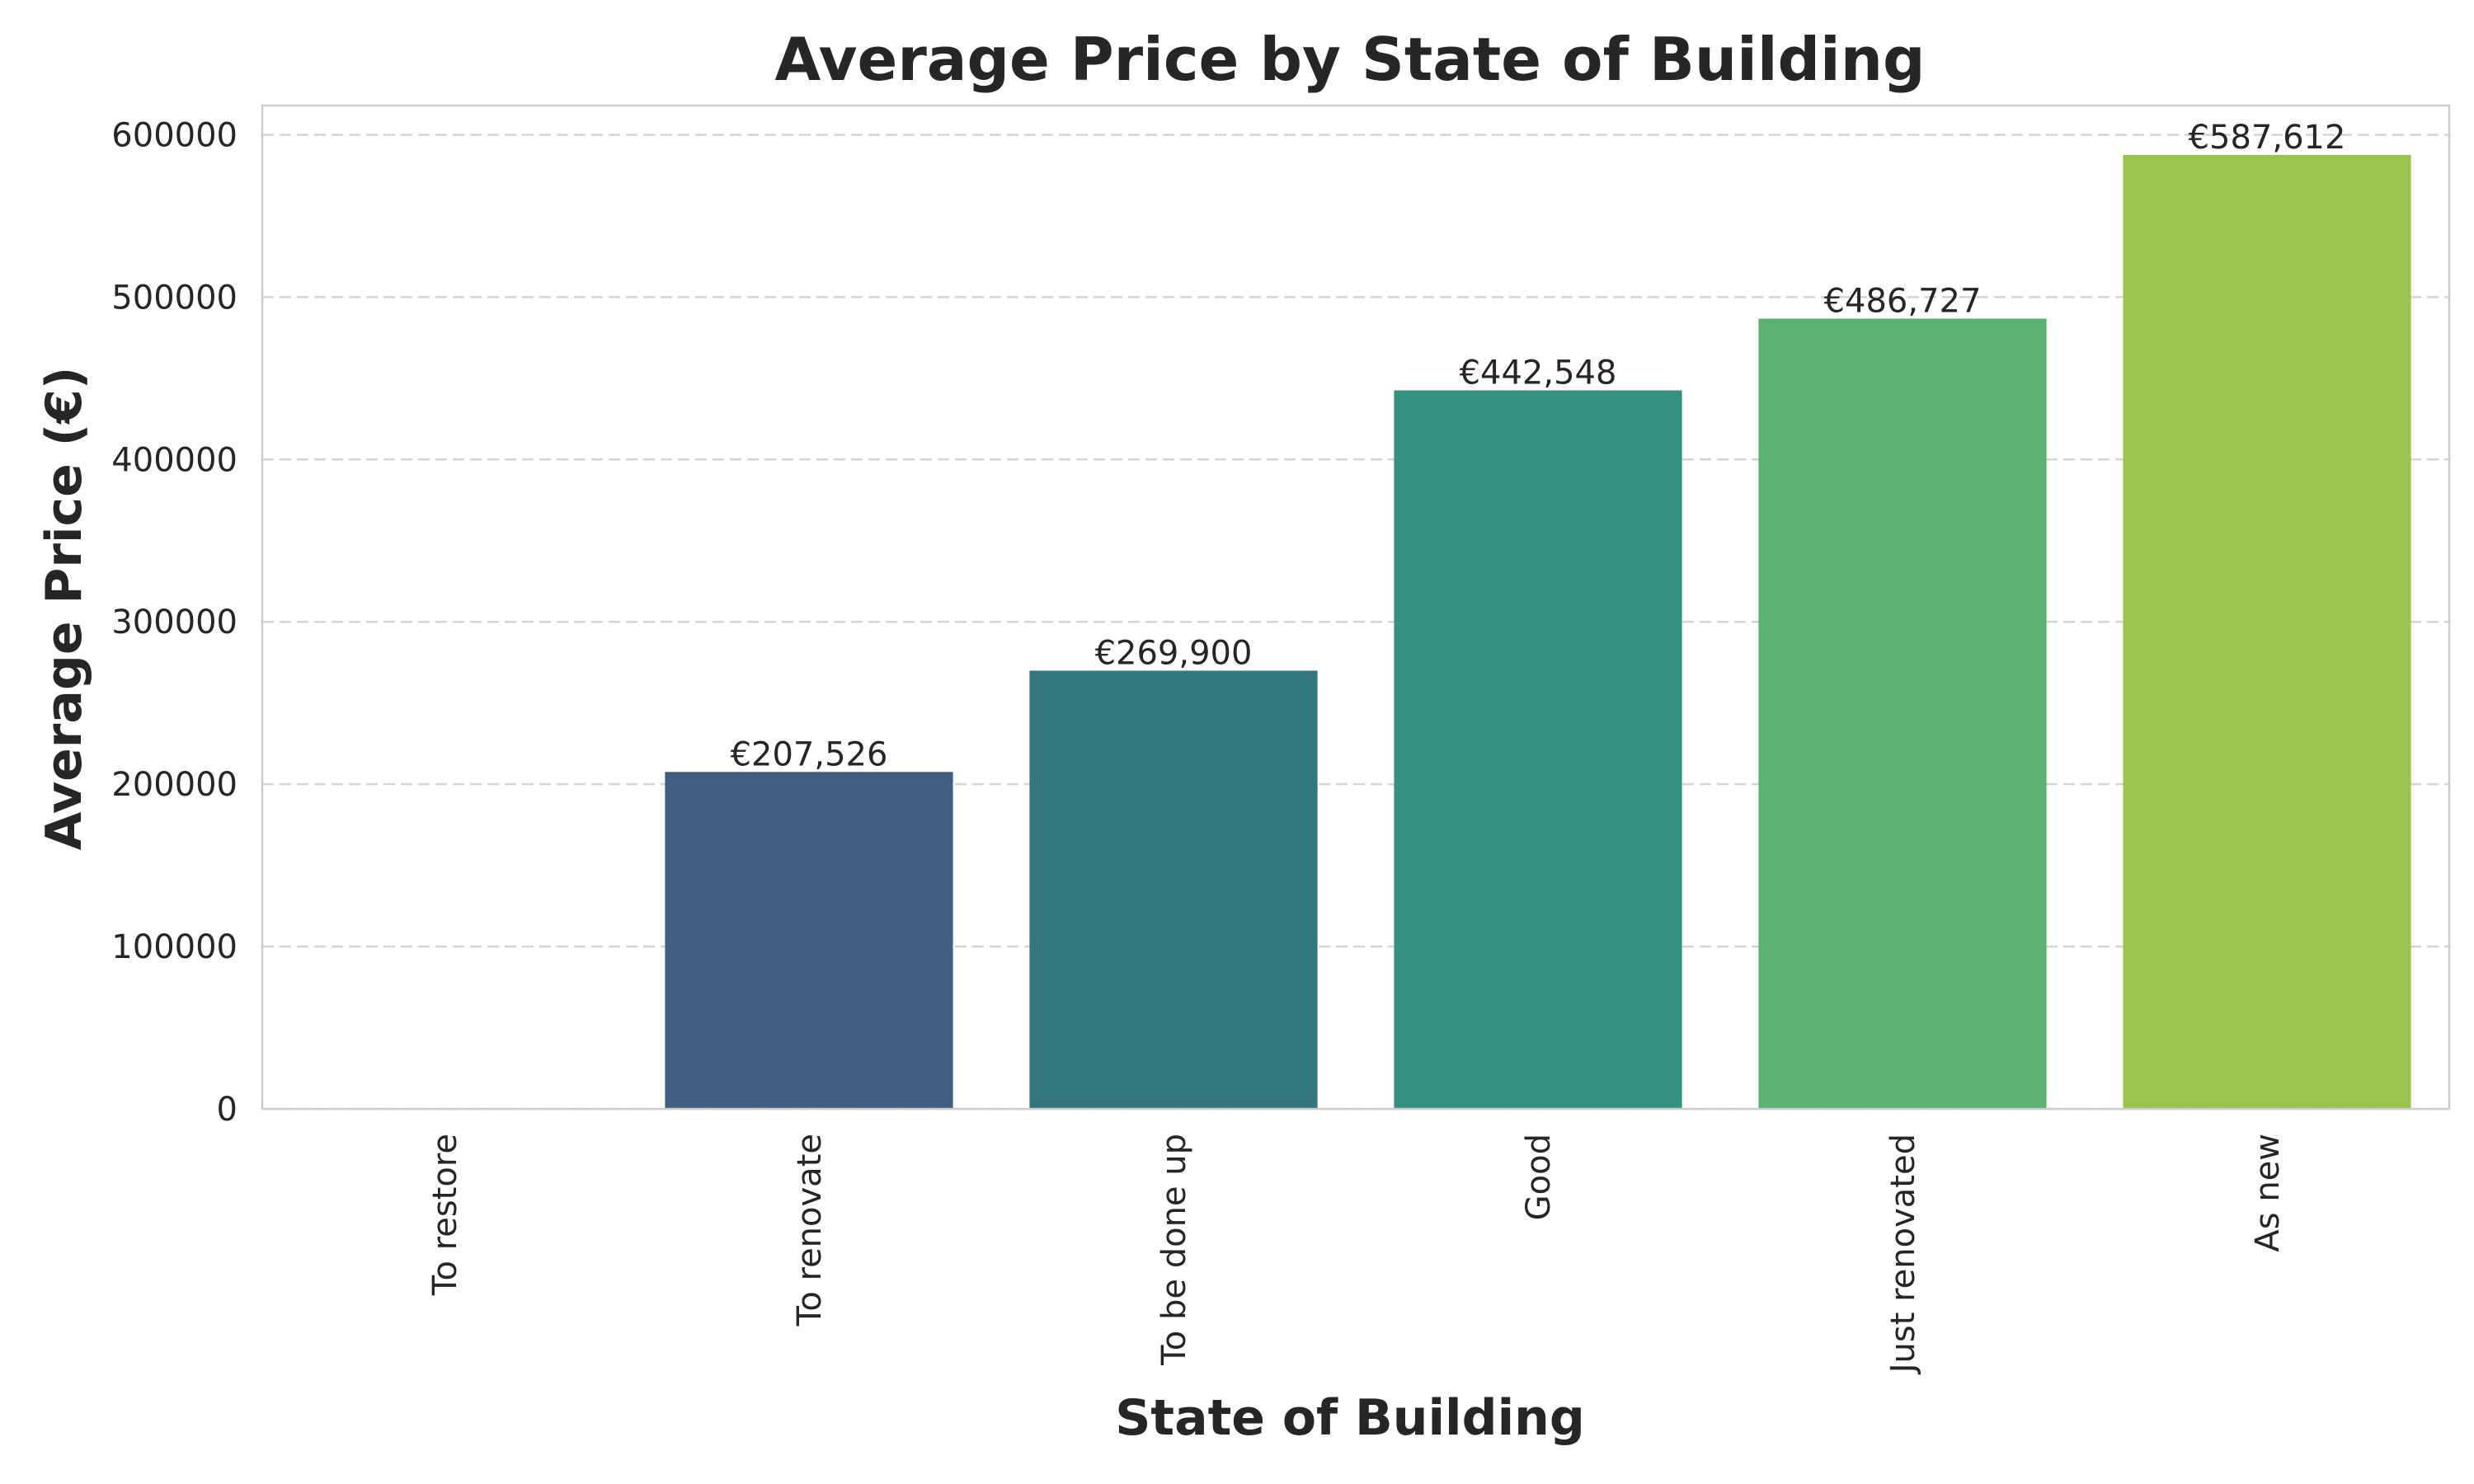 The height and width of the screenshot is (1484, 2474). What do you see at coordinates (1903, 302) in the screenshot?
I see `data-label: €486,727` at bounding box center [1903, 302].